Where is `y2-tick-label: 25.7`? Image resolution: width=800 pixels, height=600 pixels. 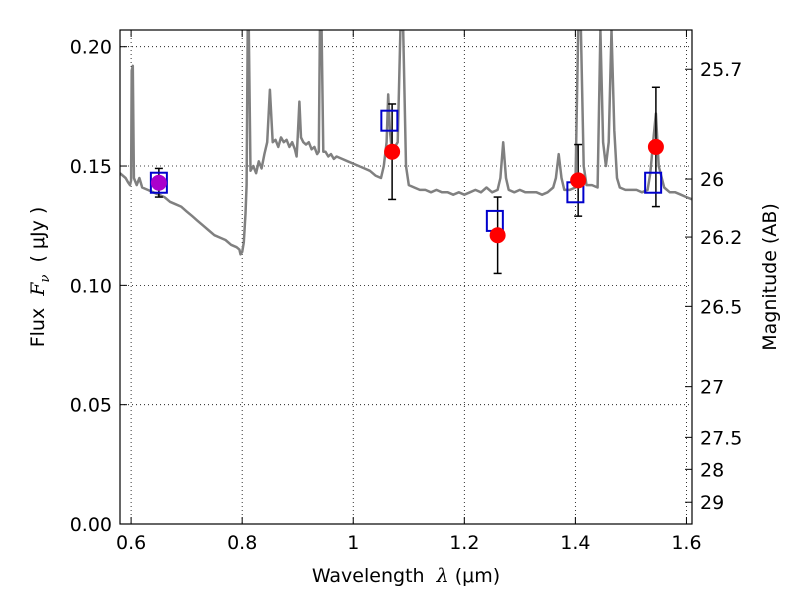
y2-tick-label: 25.7 is located at coordinates (721, 70).